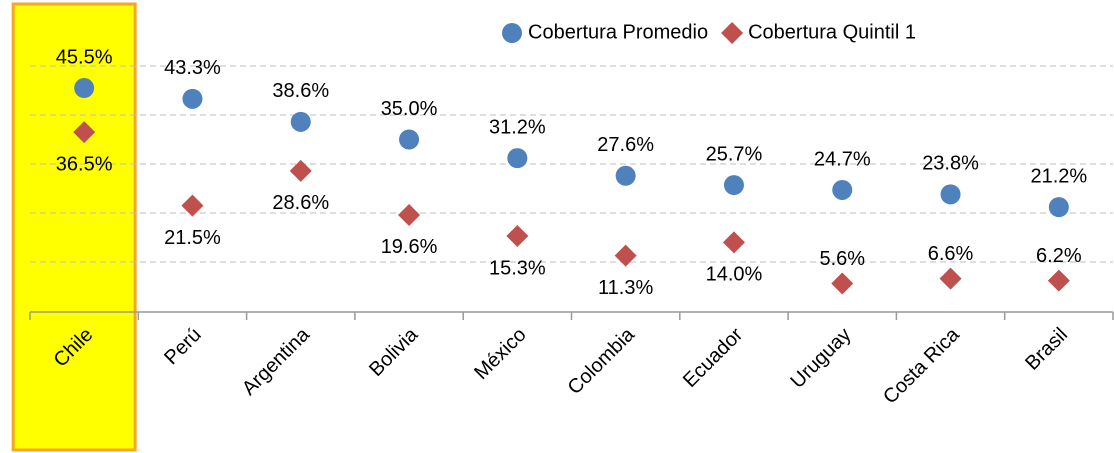  What do you see at coordinates (602, 361) in the screenshot?
I see `x-tick-label: Colombia` at bounding box center [602, 361].